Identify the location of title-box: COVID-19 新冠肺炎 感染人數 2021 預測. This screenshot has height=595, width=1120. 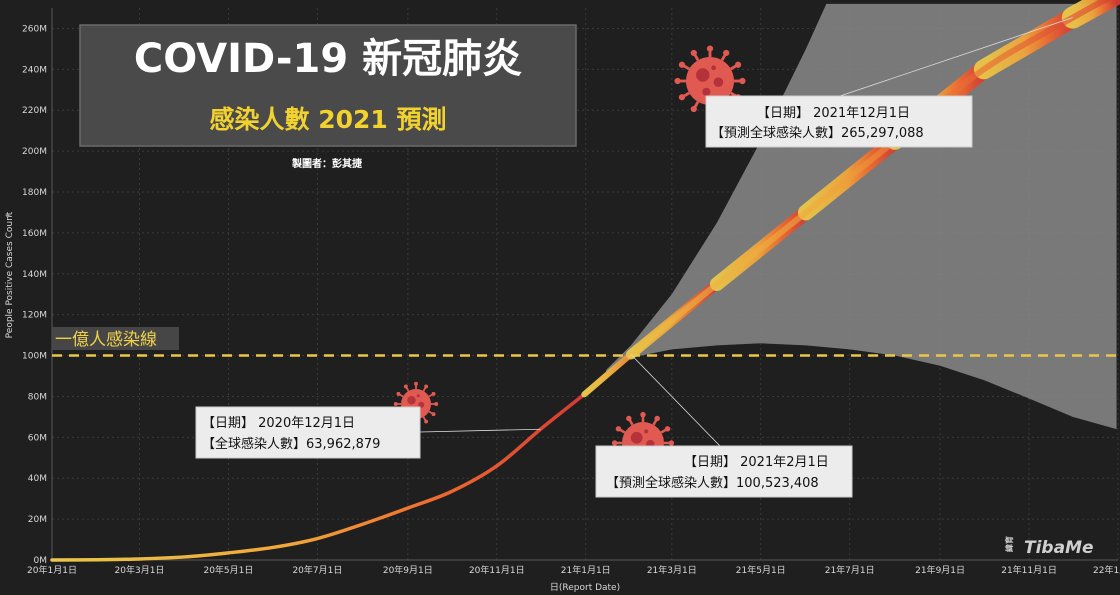
(328, 85).